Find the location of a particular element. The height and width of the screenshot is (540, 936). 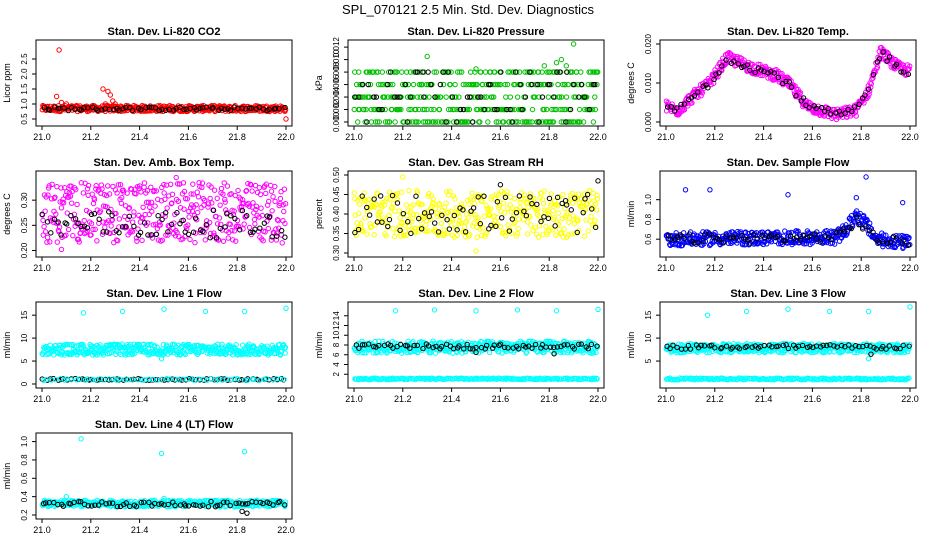

x-tick-label: 21.8 is located at coordinates (549, 268).